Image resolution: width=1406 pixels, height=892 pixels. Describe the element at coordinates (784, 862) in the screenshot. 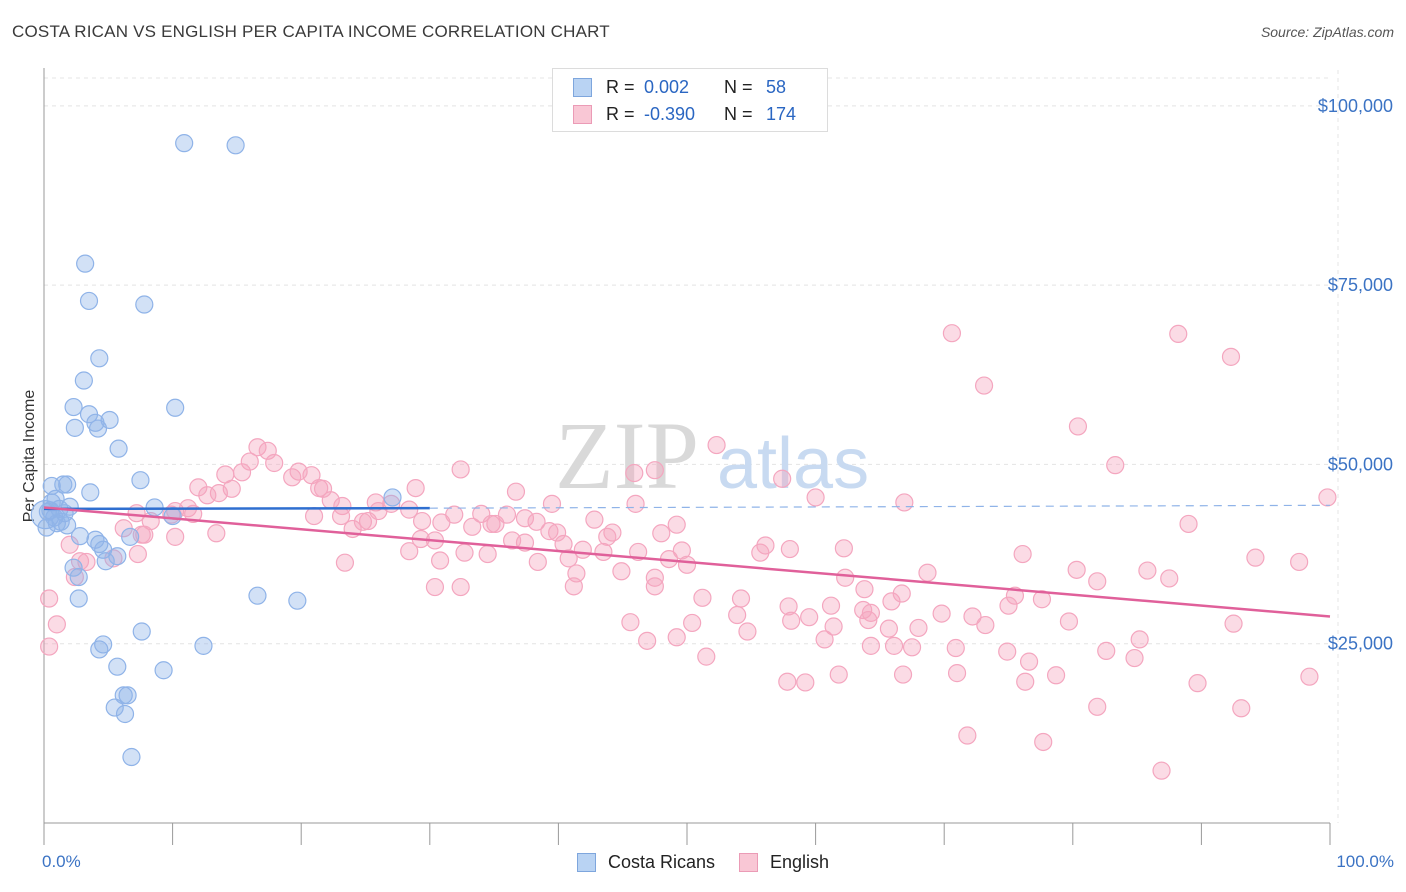

I see `legend-item-english: English` at that location.